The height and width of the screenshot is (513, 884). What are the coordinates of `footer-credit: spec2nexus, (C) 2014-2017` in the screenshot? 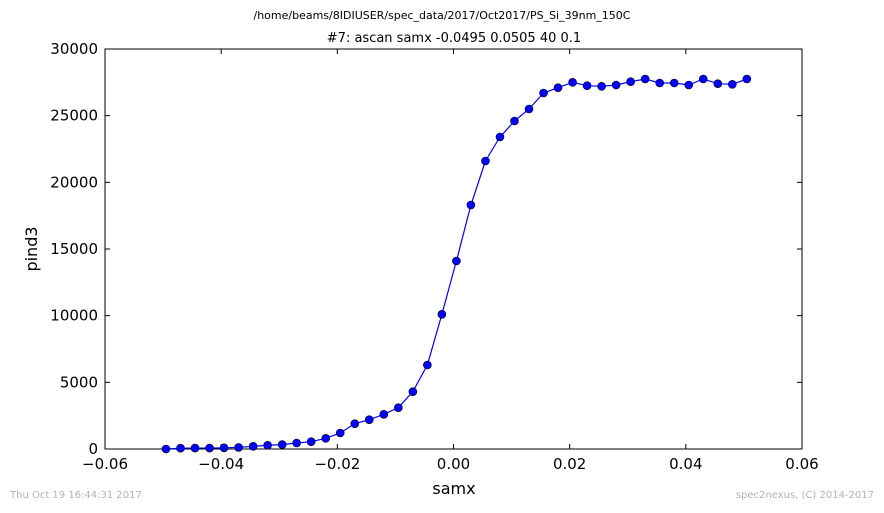 It's located at (805, 495).